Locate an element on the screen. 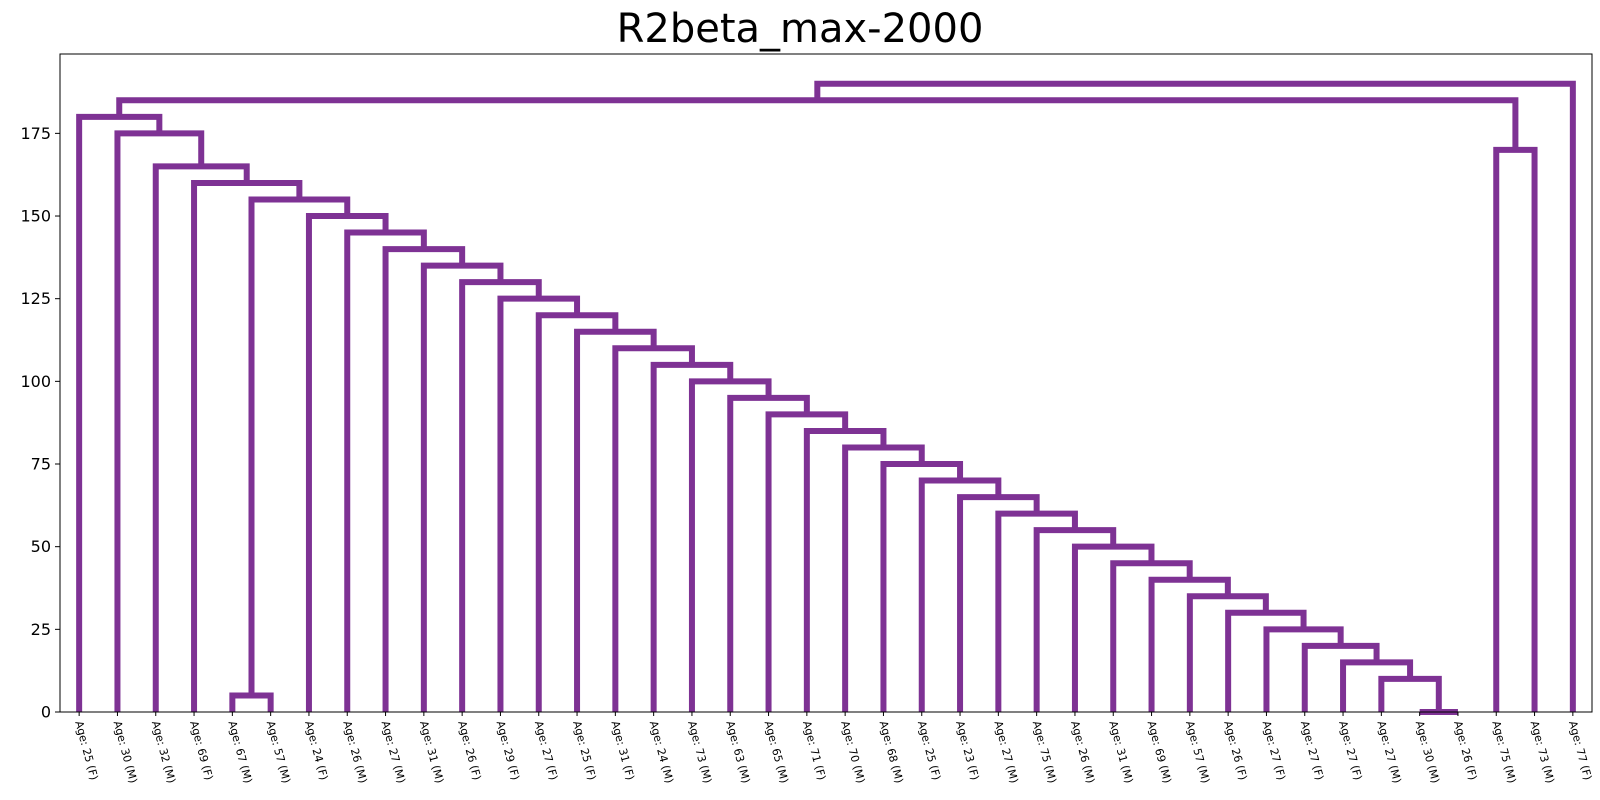 This screenshot has height=800, width=1600. y-tick-label: 75 is located at coordinates (41, 464).